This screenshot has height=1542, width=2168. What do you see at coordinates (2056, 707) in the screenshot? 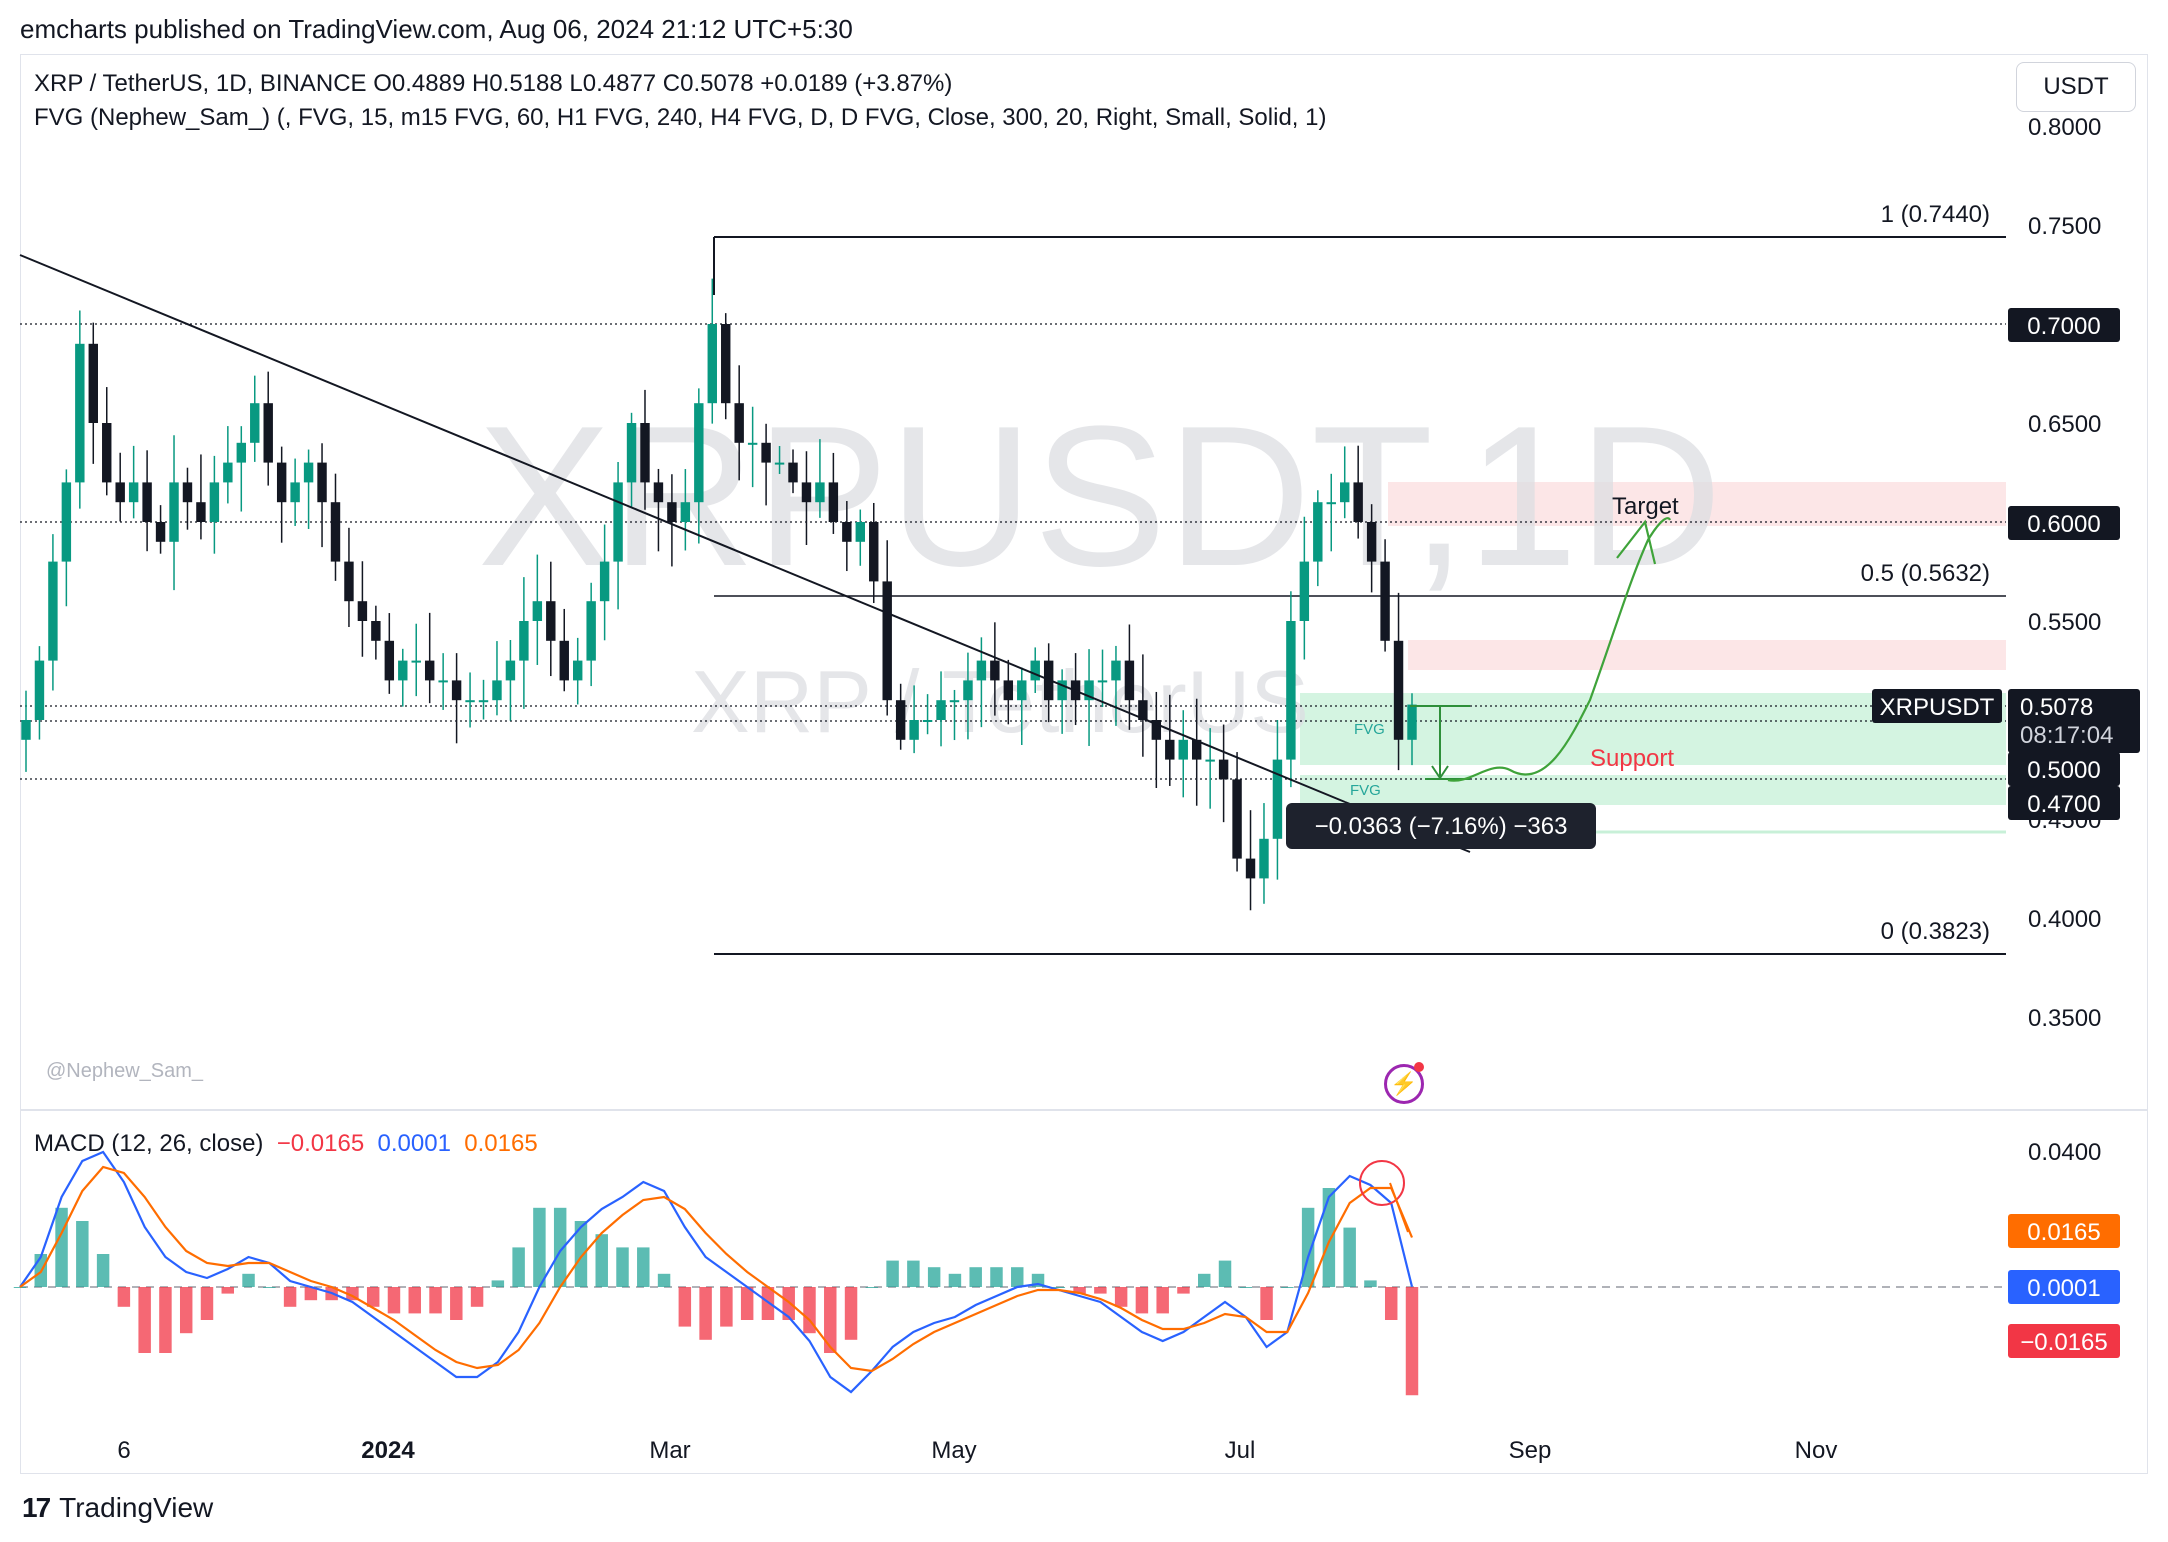
I see `last-price: 0.5078` at bounding box center [2056, 707].